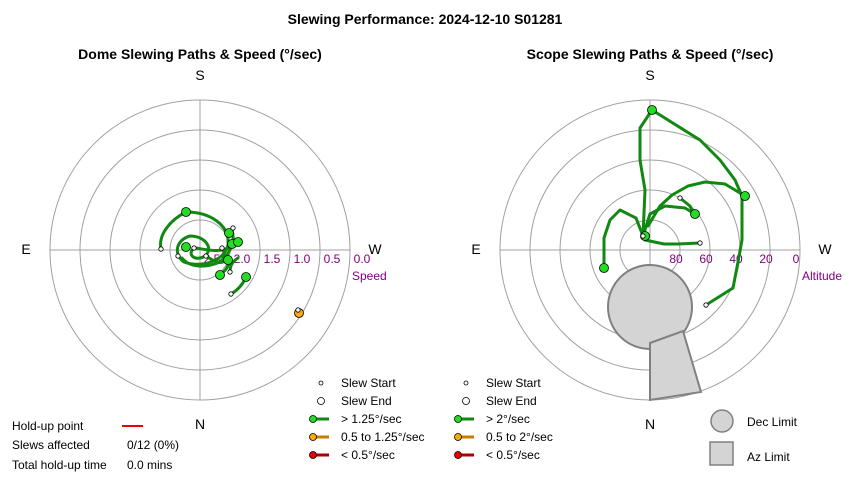  I want to click on radial-tick-label: 20, so click(766, 259).